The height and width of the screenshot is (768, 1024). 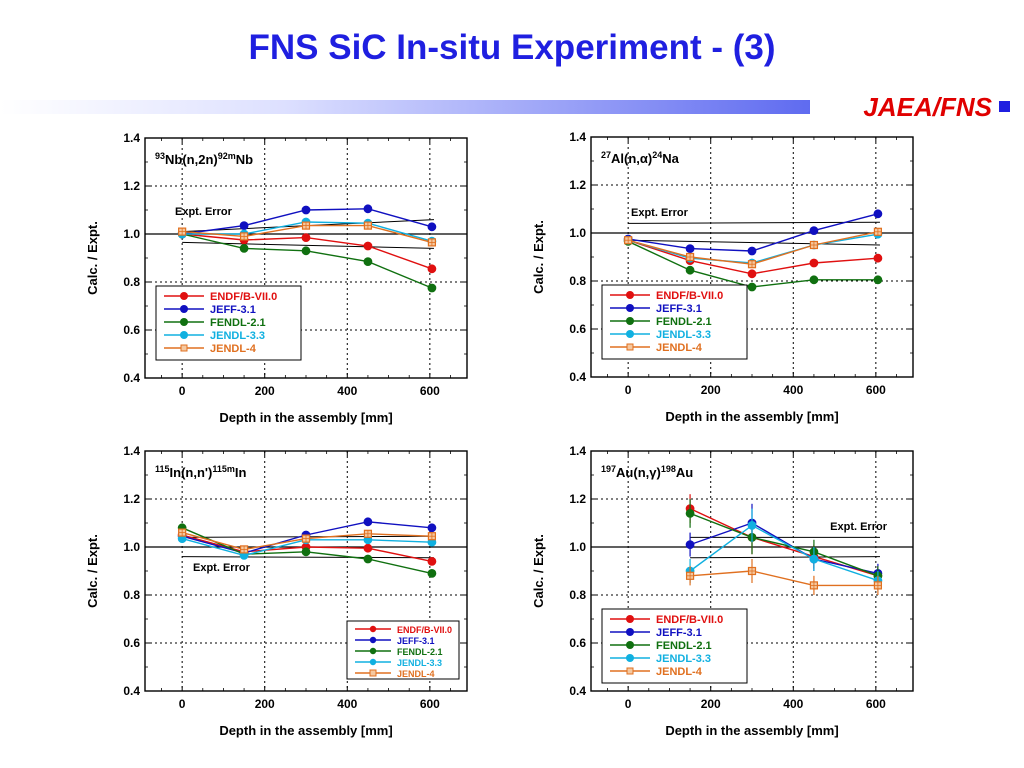 I want to click on slide-title: FNS SiC In-situ Experiment - (3), so click(x=512, y=47).